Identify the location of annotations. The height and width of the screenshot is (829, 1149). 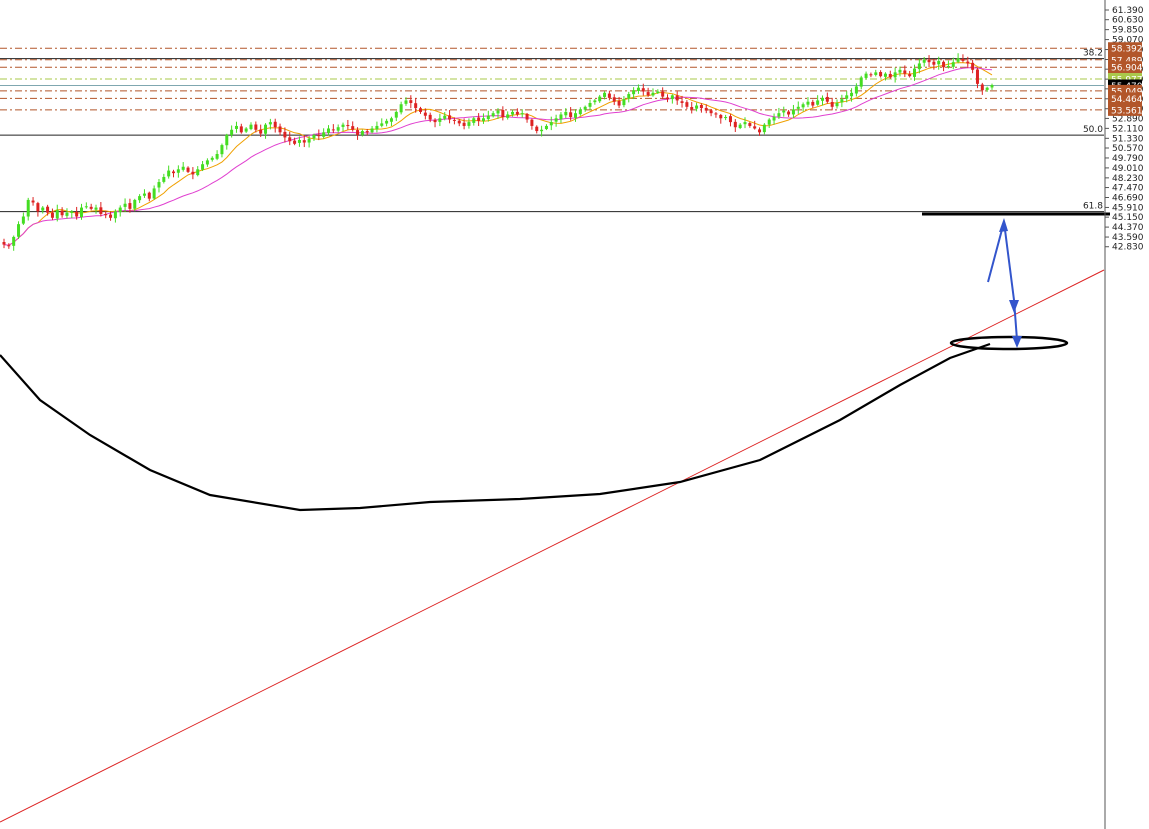
(1016, 281).